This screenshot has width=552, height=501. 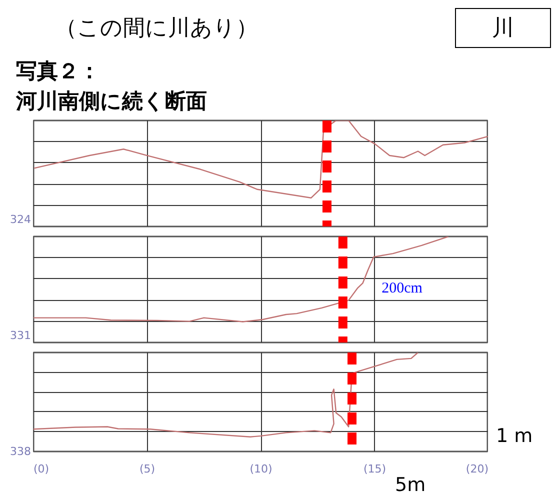 What do you see at coordinates (42, 469) in the screenshot?
I see `x-tick-label: (0)` at bounding box center [42, 469].